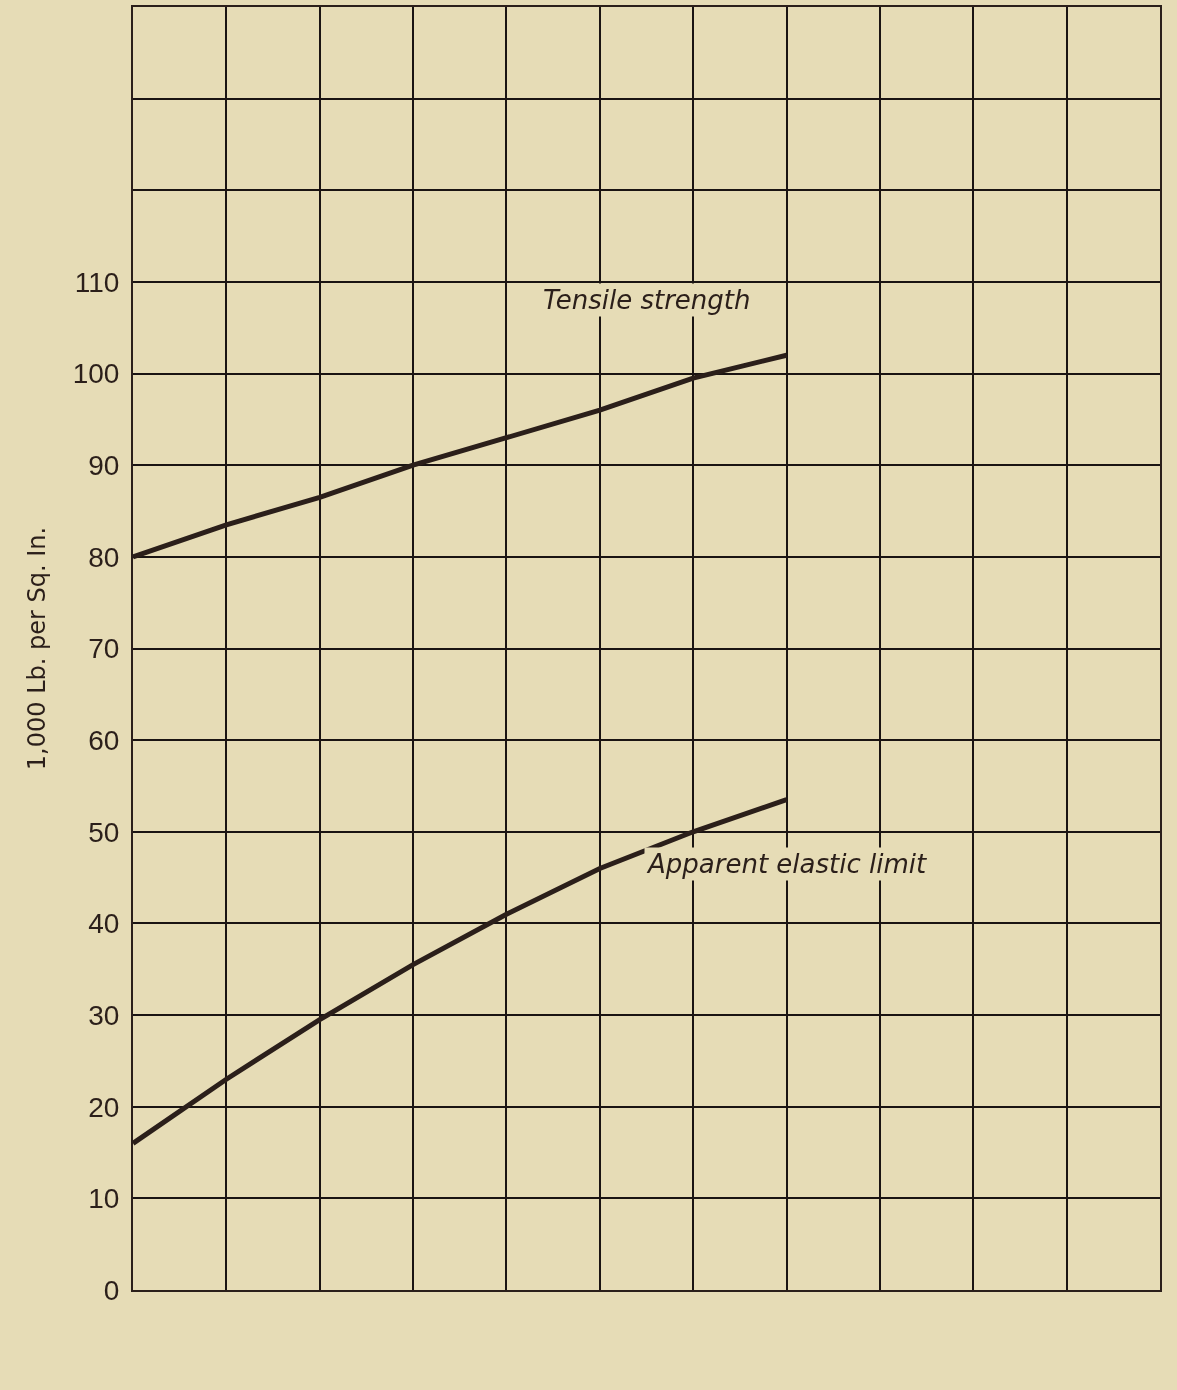  What do you see at coordinates (104, 1015) in the screenshot?
I see `y-tick-label: 30` at bounding box center [104, 1015].